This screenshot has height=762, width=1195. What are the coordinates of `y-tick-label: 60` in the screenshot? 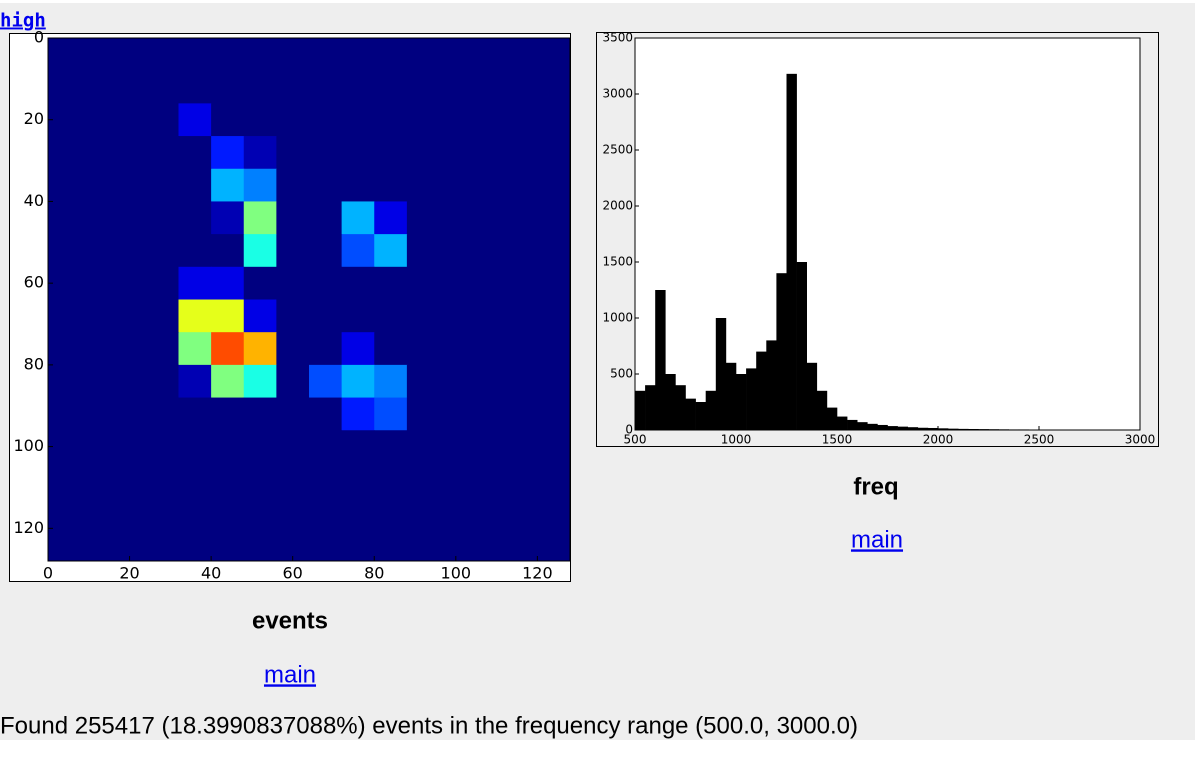 It's located at (34, 282).